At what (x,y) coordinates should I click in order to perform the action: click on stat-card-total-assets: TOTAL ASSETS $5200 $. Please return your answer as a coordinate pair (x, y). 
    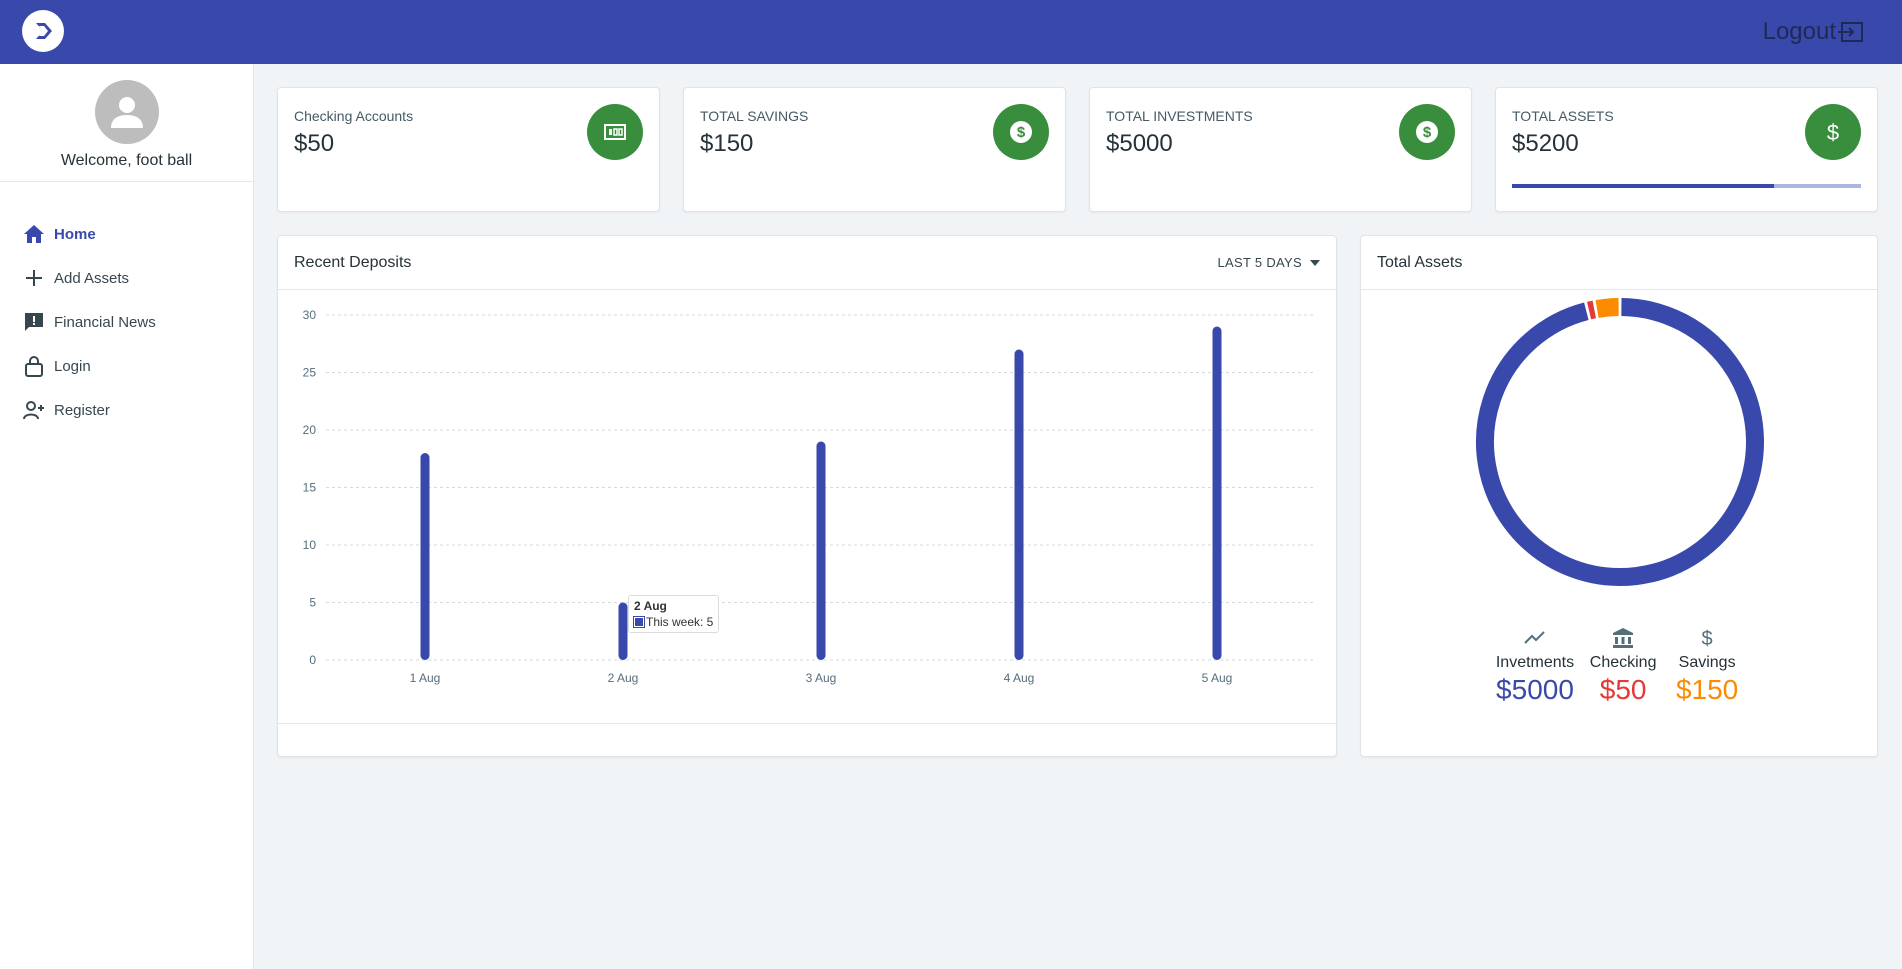
    Looking at the image, I should click on (1686, 149).